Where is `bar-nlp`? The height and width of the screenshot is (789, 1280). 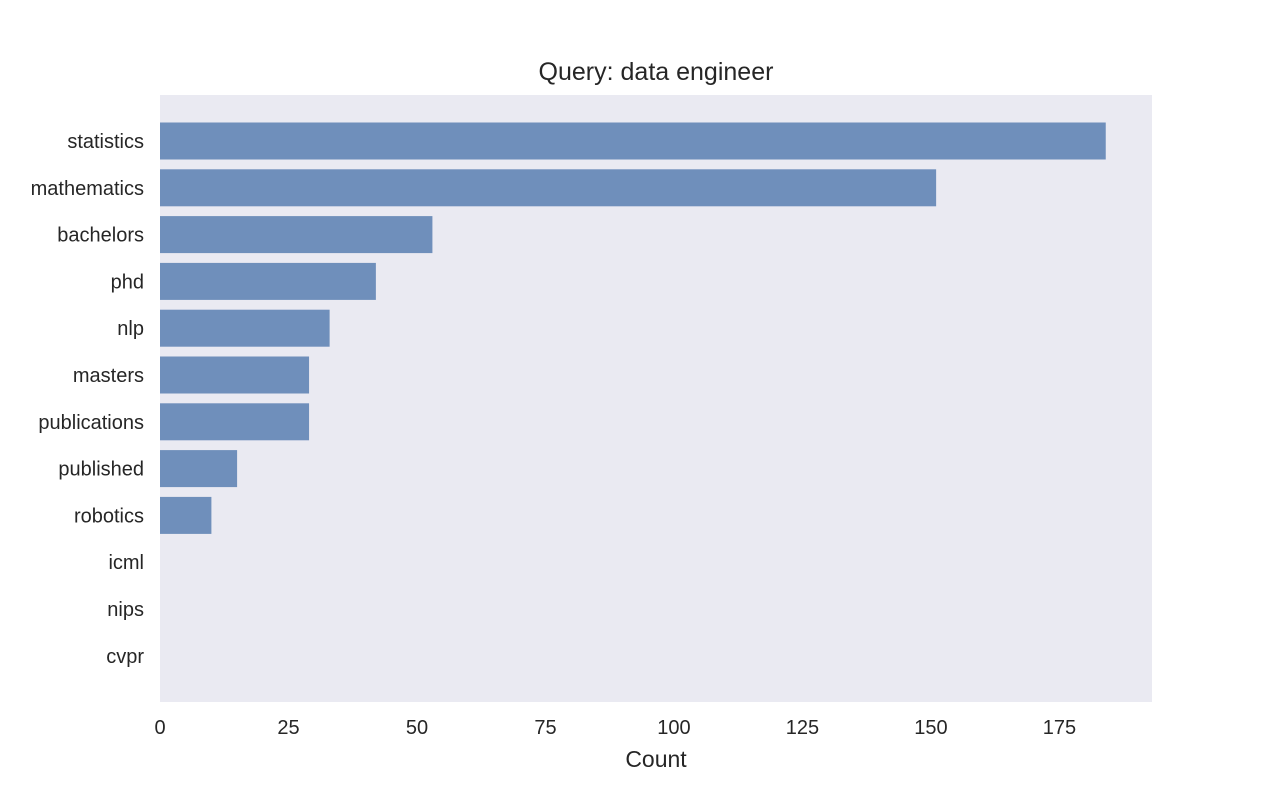
bar-nlp is located at coordinates (245, 328).